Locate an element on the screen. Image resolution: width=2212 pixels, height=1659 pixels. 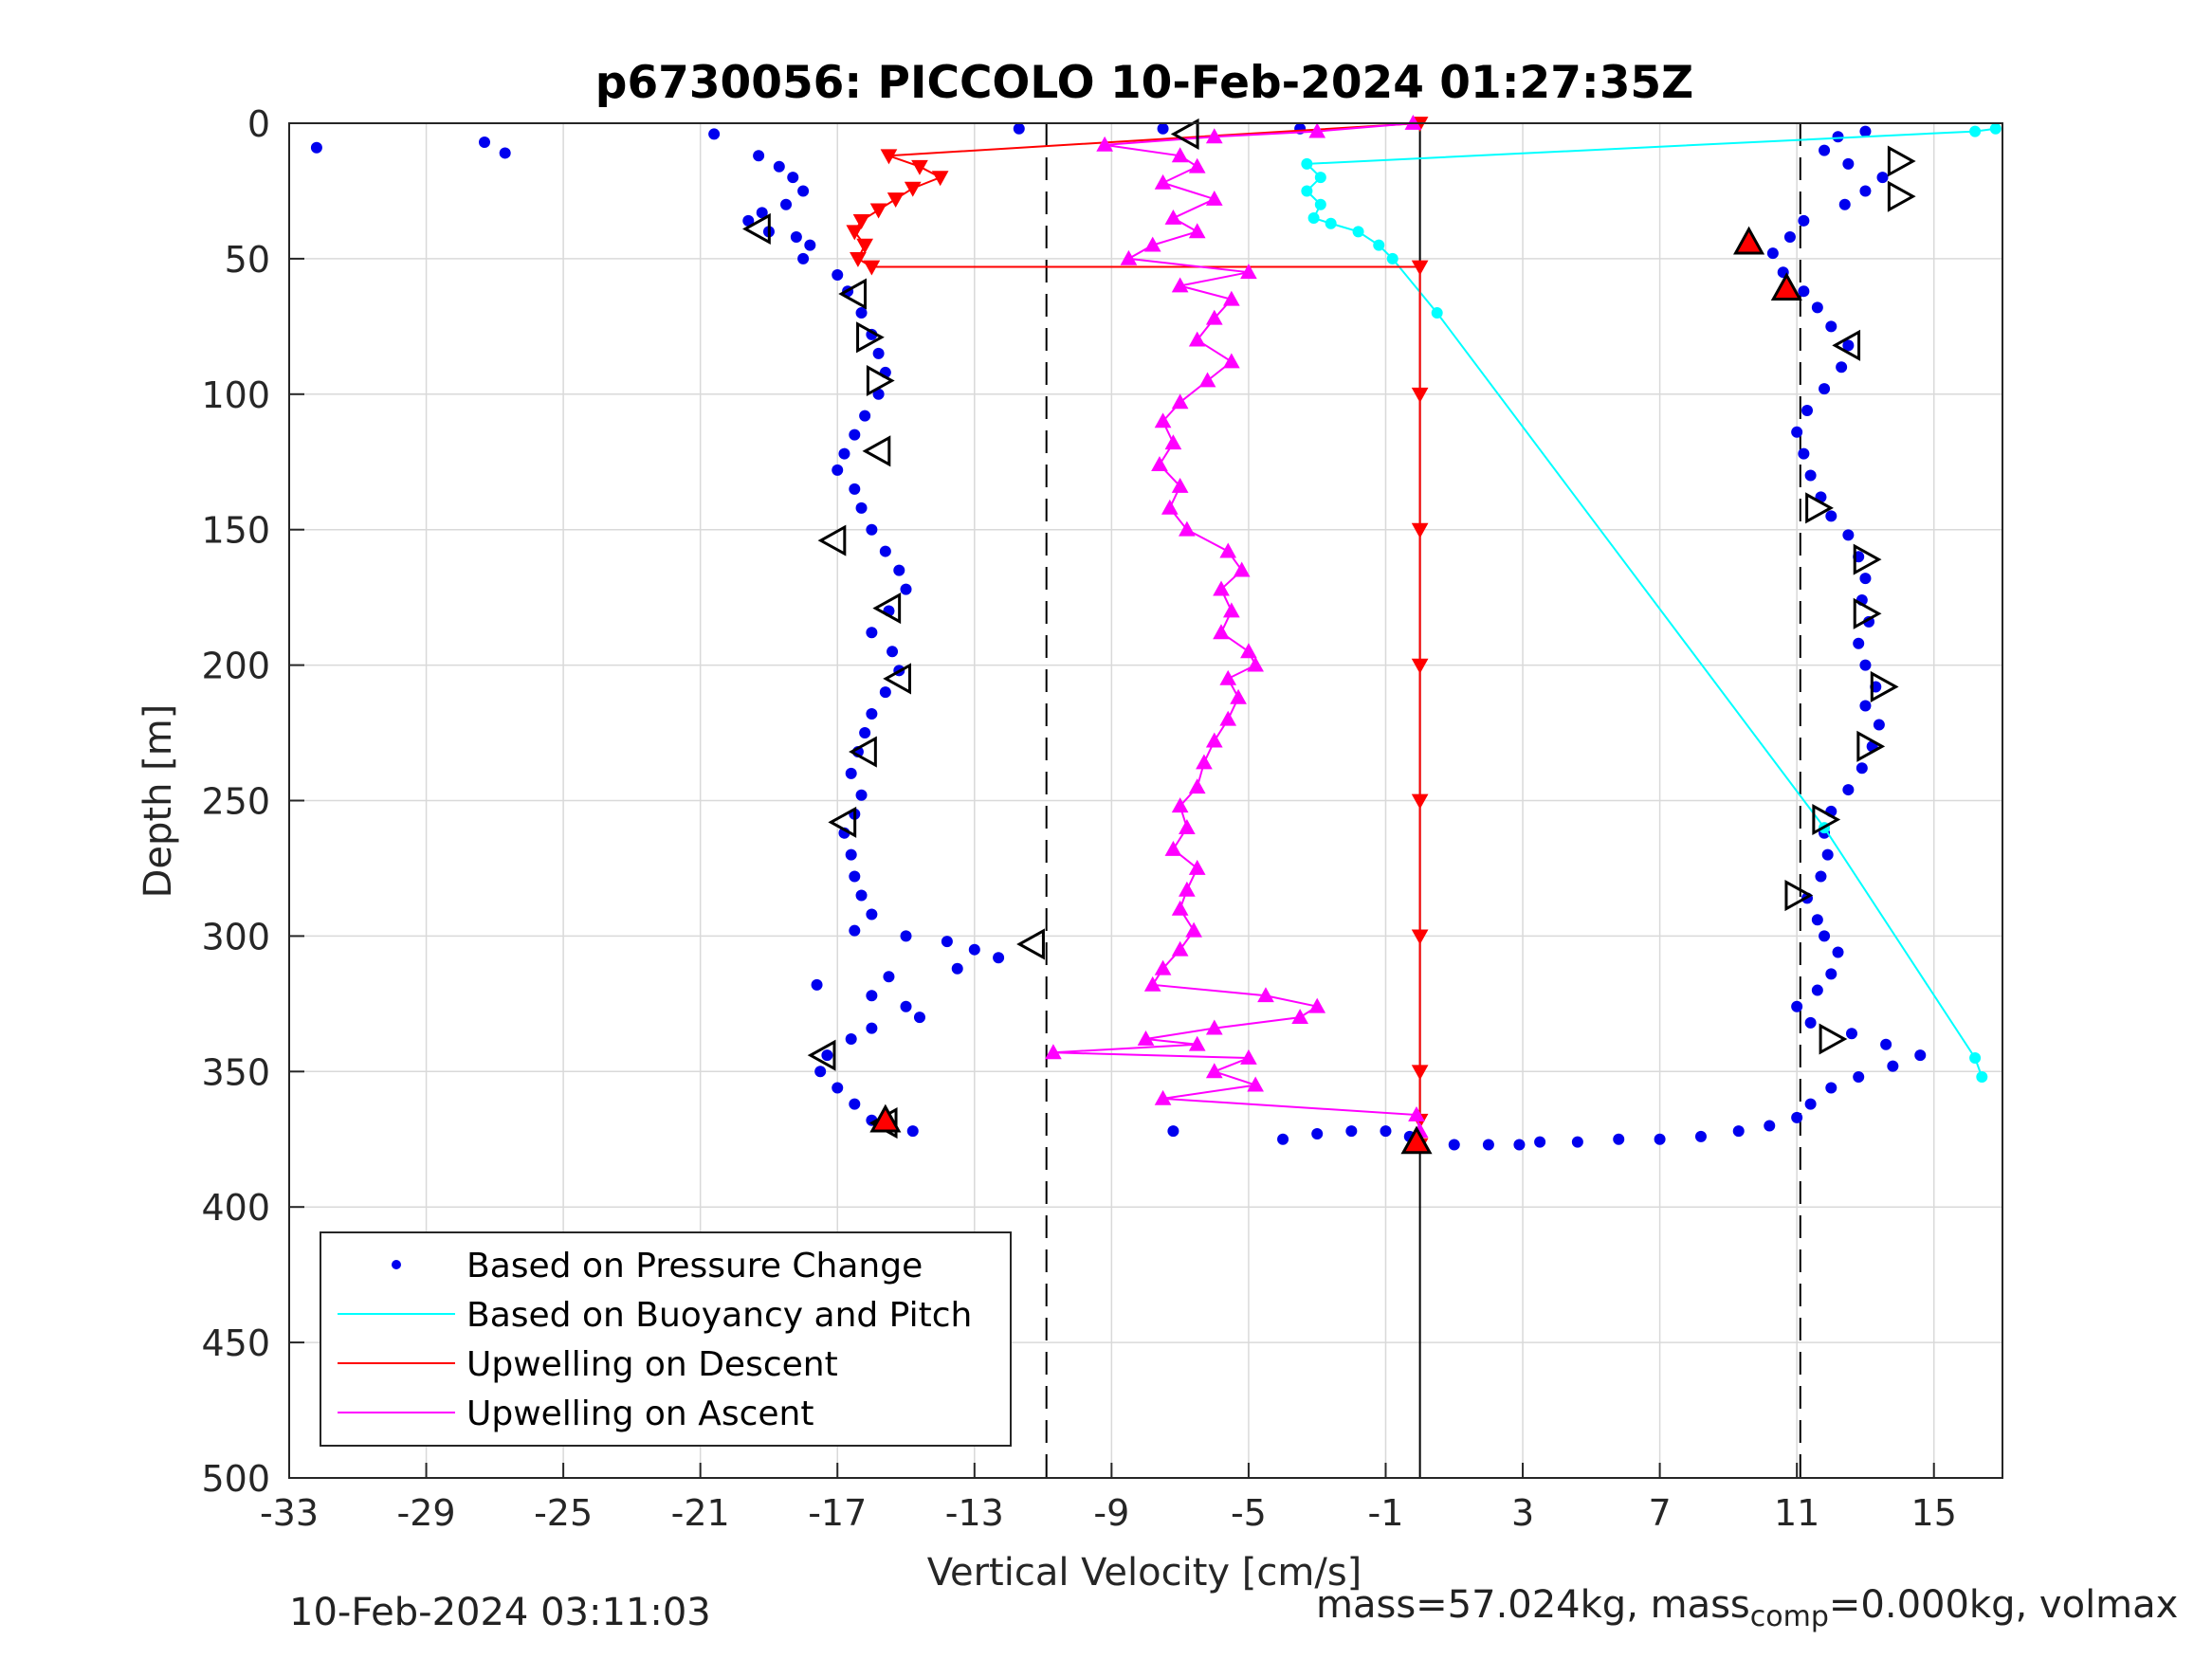
y-tick-label: 300 is located at coordinates (235, 936).